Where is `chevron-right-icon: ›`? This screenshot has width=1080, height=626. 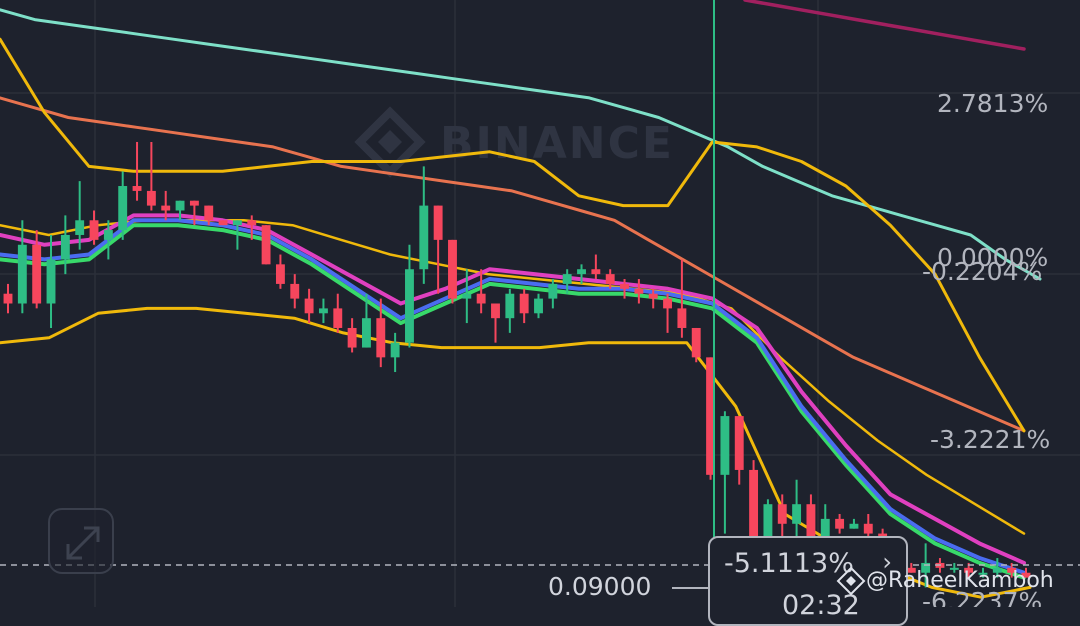
chevron-right-icon: › is located at coordinates (887, 562).